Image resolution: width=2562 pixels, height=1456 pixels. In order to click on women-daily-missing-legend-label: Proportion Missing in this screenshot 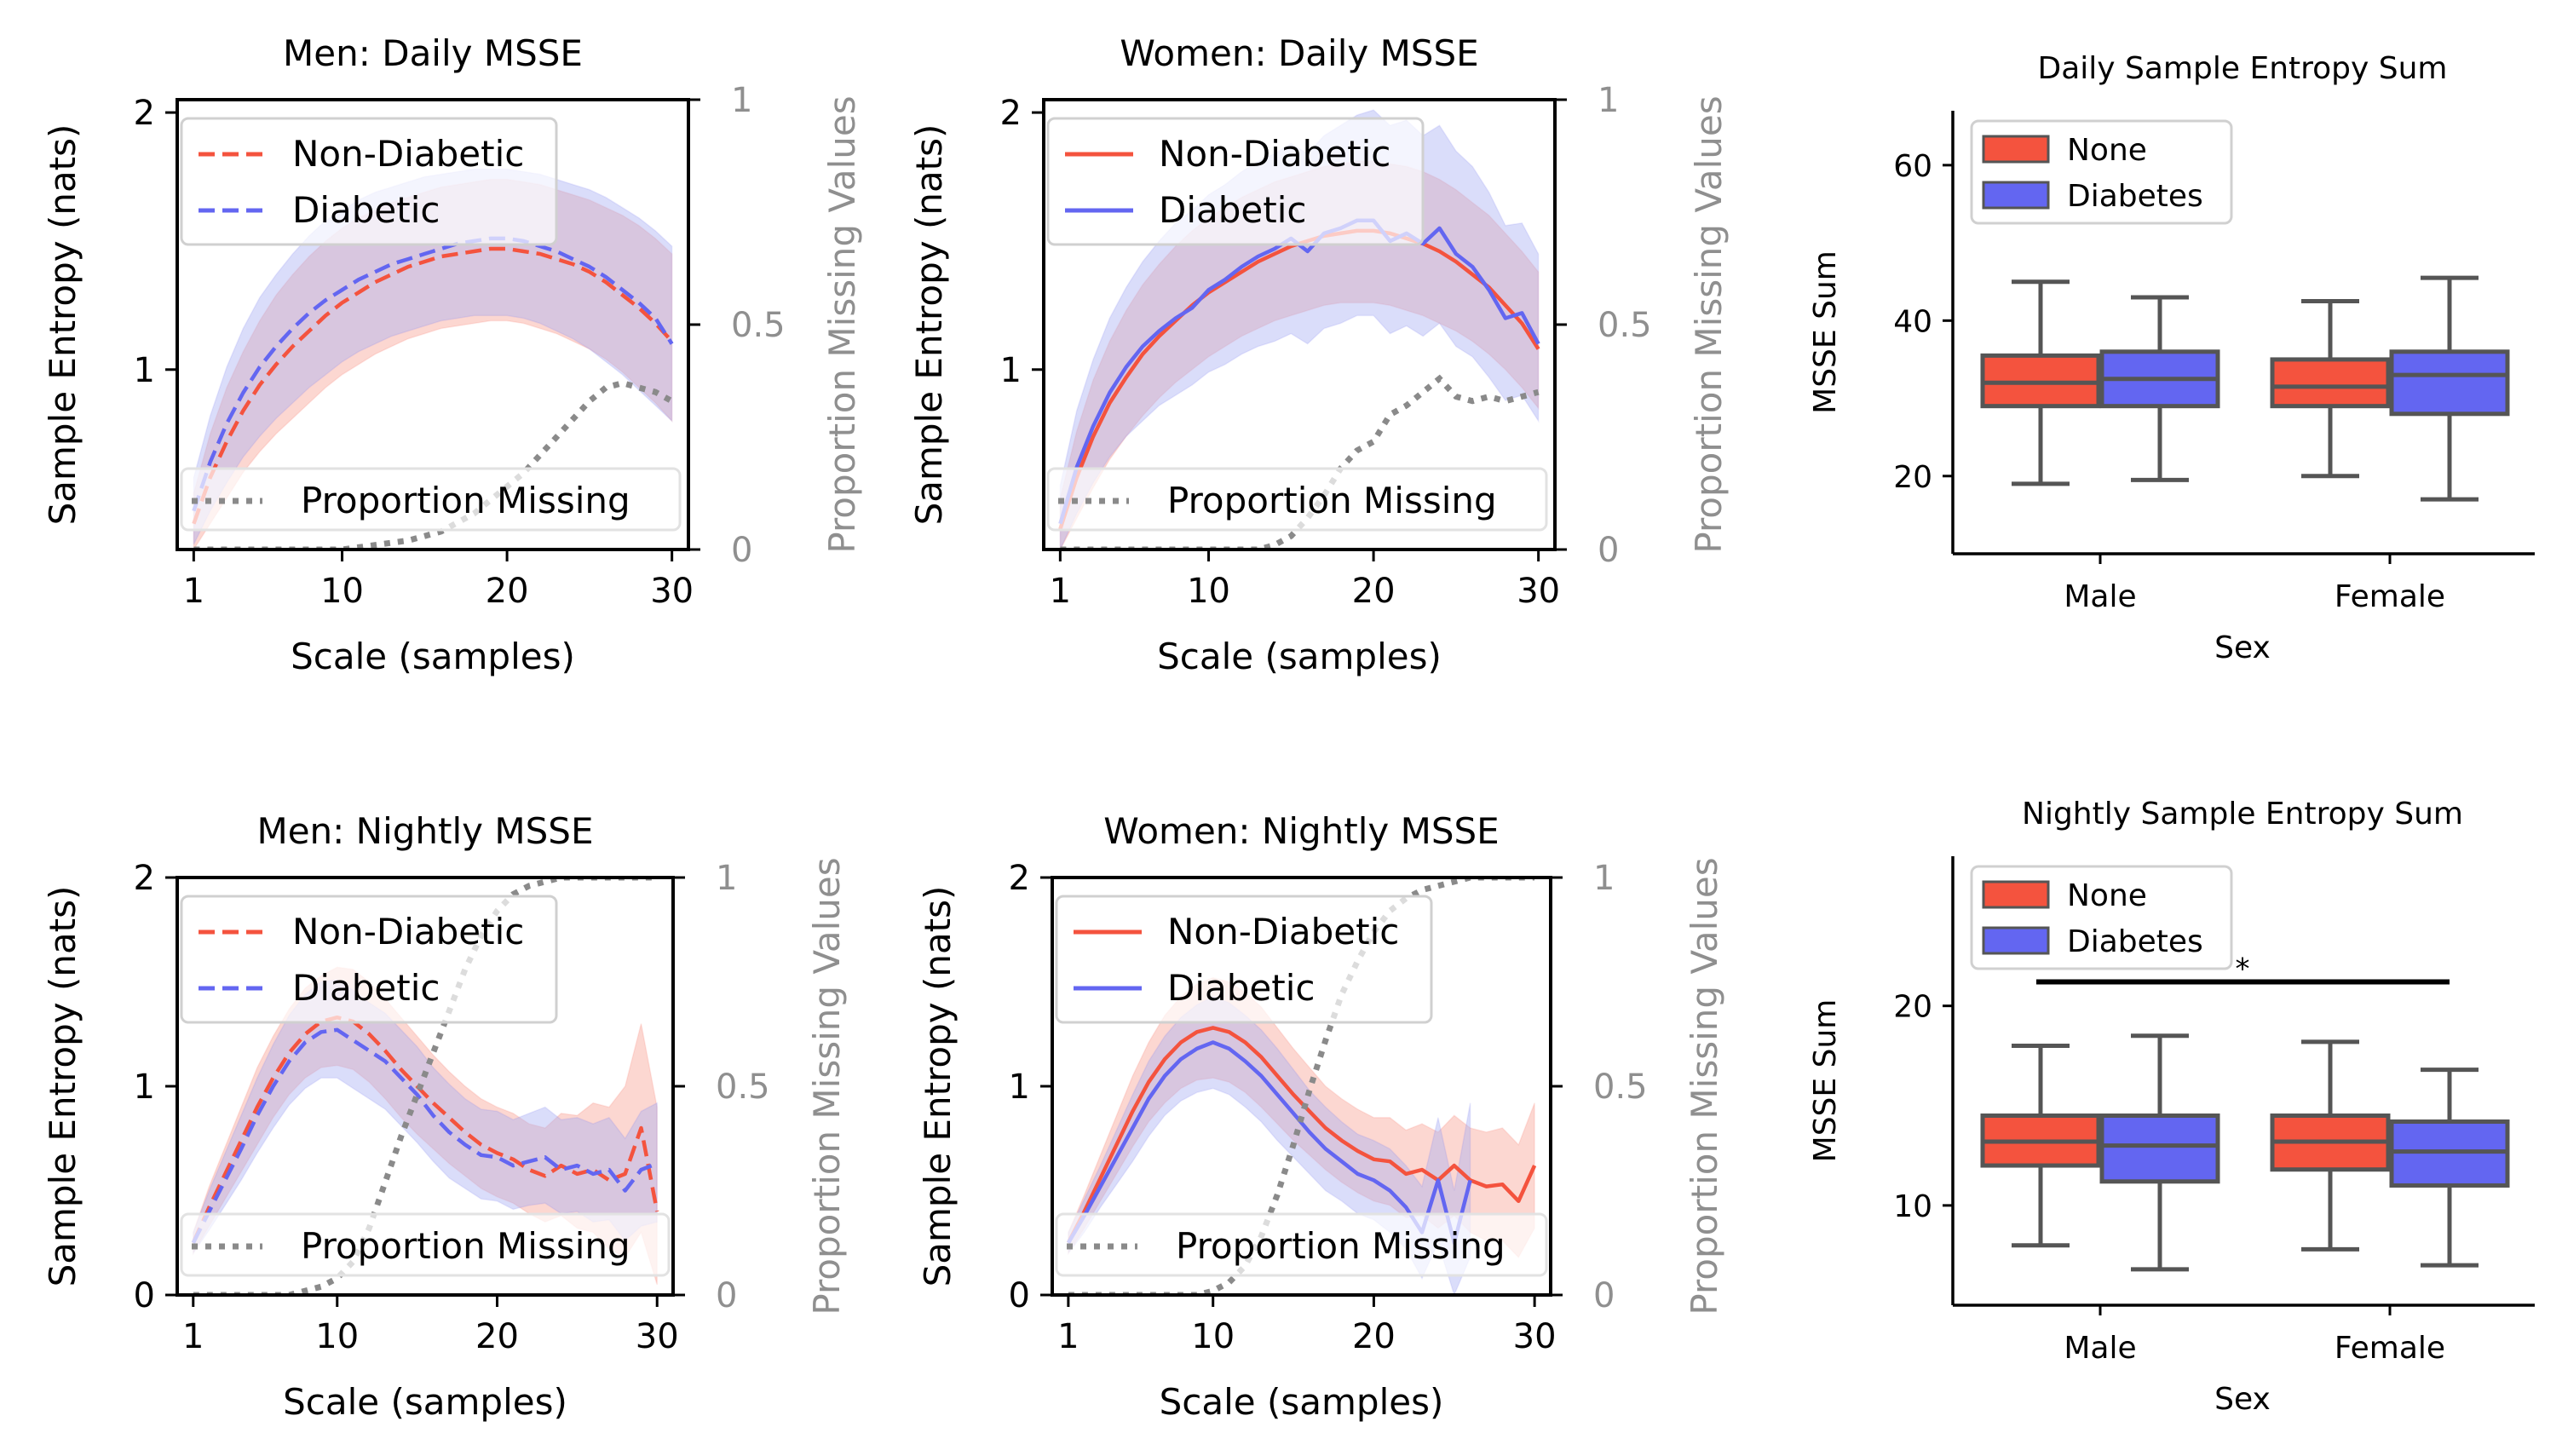, I will do `click(1332, 500)`.